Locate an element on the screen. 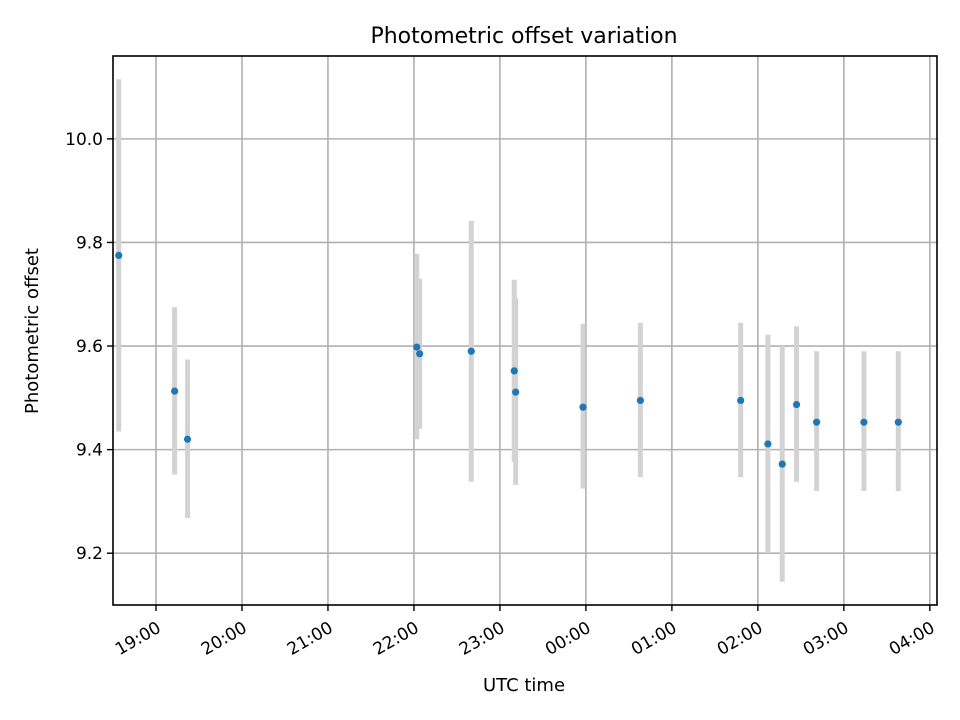  chart-title: Photometric offset variation is located at coordinates (523, 36).